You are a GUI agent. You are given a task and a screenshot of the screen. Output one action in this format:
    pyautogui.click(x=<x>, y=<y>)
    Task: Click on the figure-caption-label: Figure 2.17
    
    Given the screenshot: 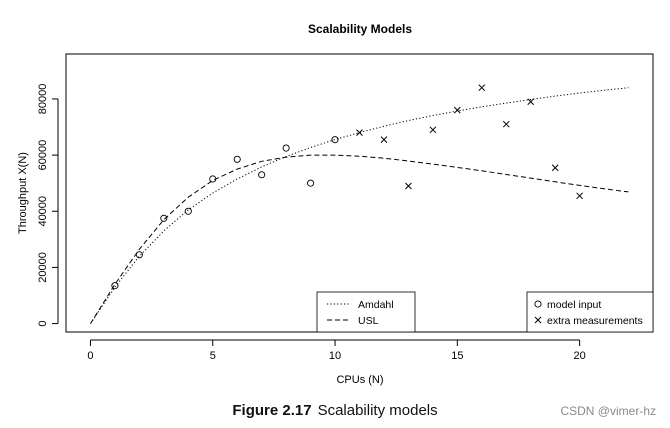 What is the action you would take?
    pyautogui.click(x=272, y=410)
    